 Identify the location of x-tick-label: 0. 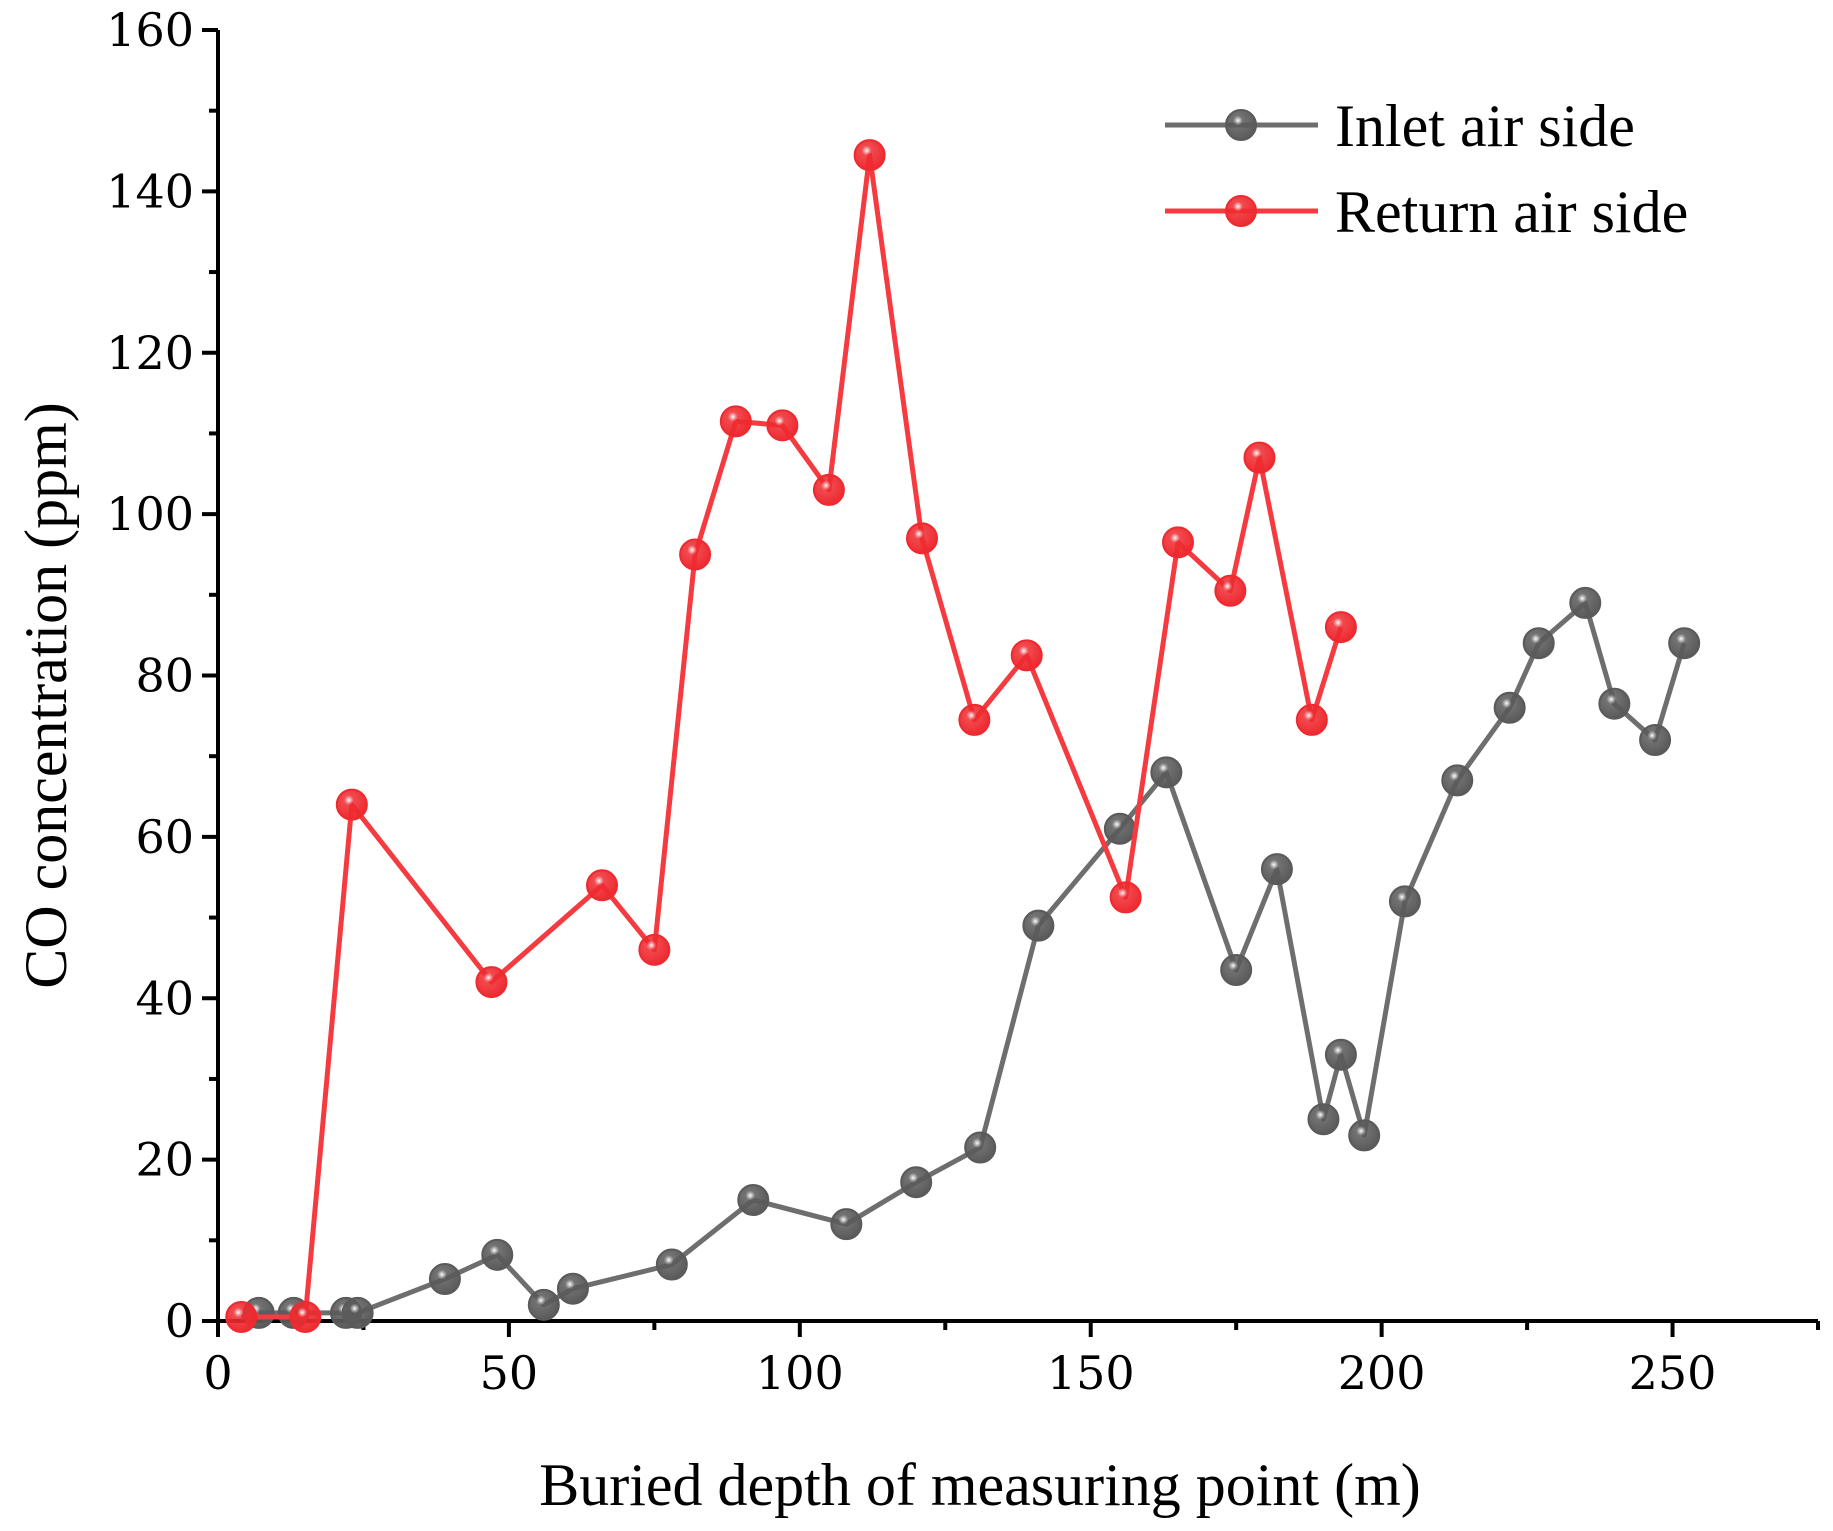
(217, 1373).